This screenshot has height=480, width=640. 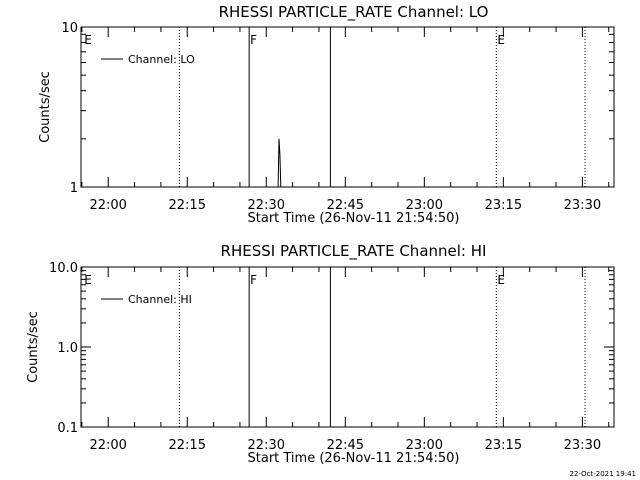 What do you see at coordinates (74, 188) in the screenshot?
I see `y-tick-label: 1` at bounding box center [74, 188].